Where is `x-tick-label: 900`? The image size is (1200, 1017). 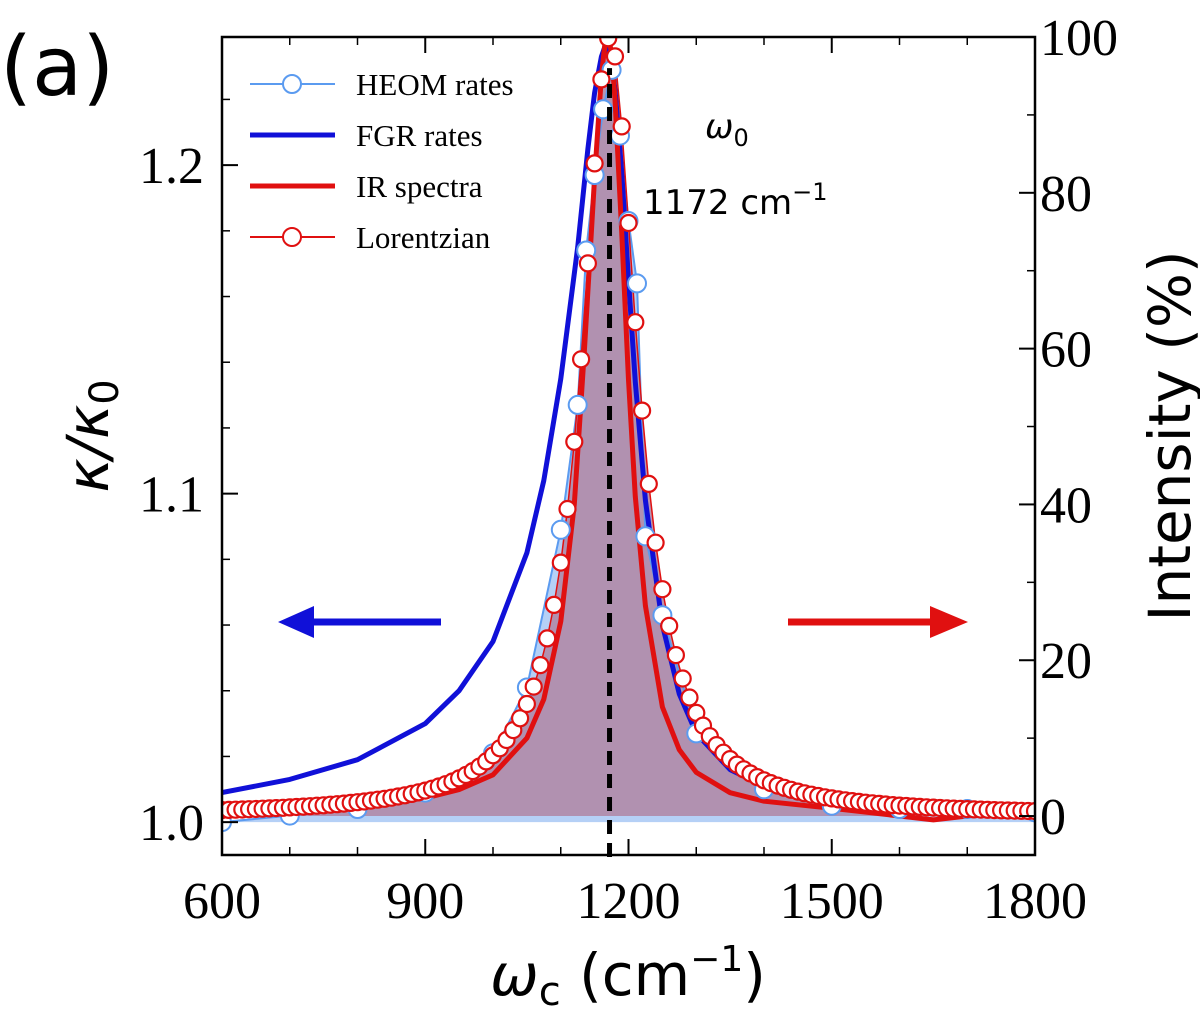 x-tick-label: 900 is located at coordinates (425, 901).